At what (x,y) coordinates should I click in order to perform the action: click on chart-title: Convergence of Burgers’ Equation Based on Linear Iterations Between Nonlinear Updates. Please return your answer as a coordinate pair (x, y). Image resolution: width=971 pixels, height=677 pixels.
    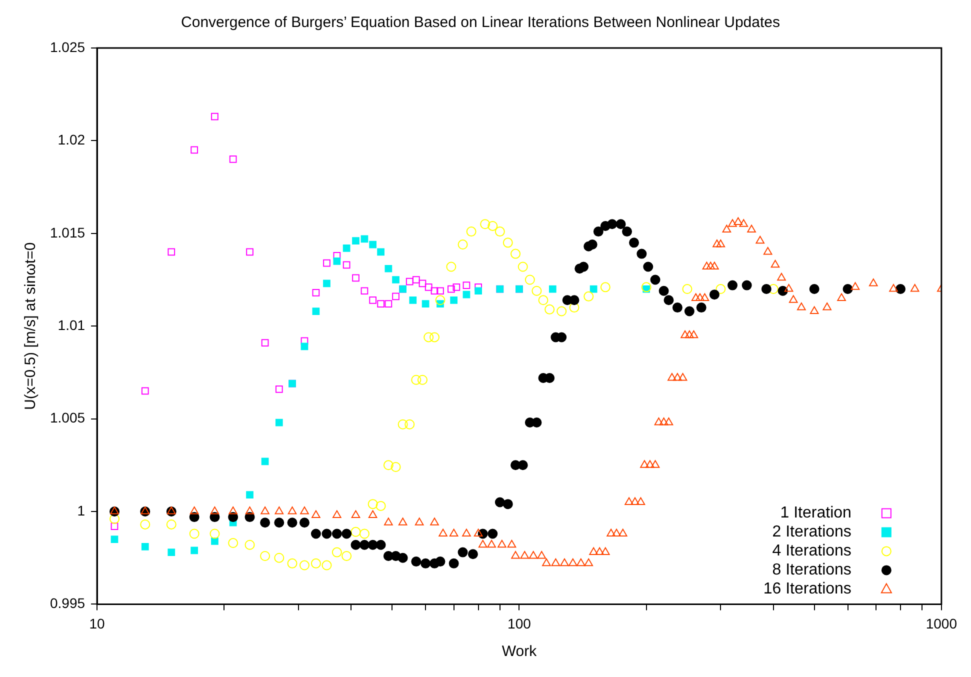
    Looking at the image, I should click on (480, 23).